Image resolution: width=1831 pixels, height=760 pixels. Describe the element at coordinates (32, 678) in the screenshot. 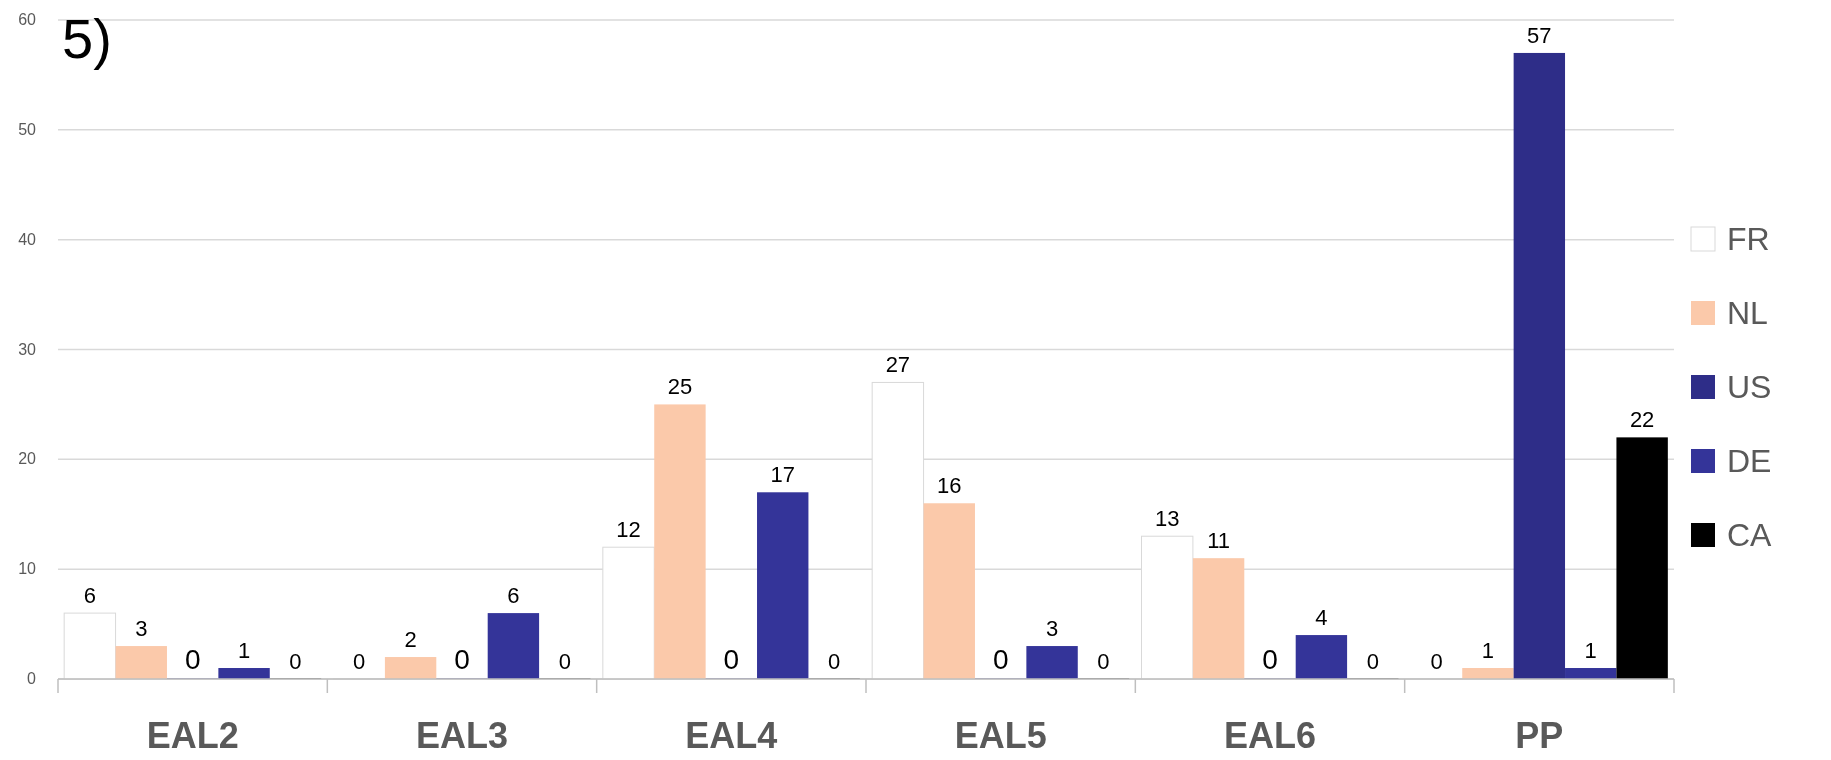

I see `y-tick-label: 0` at that location.